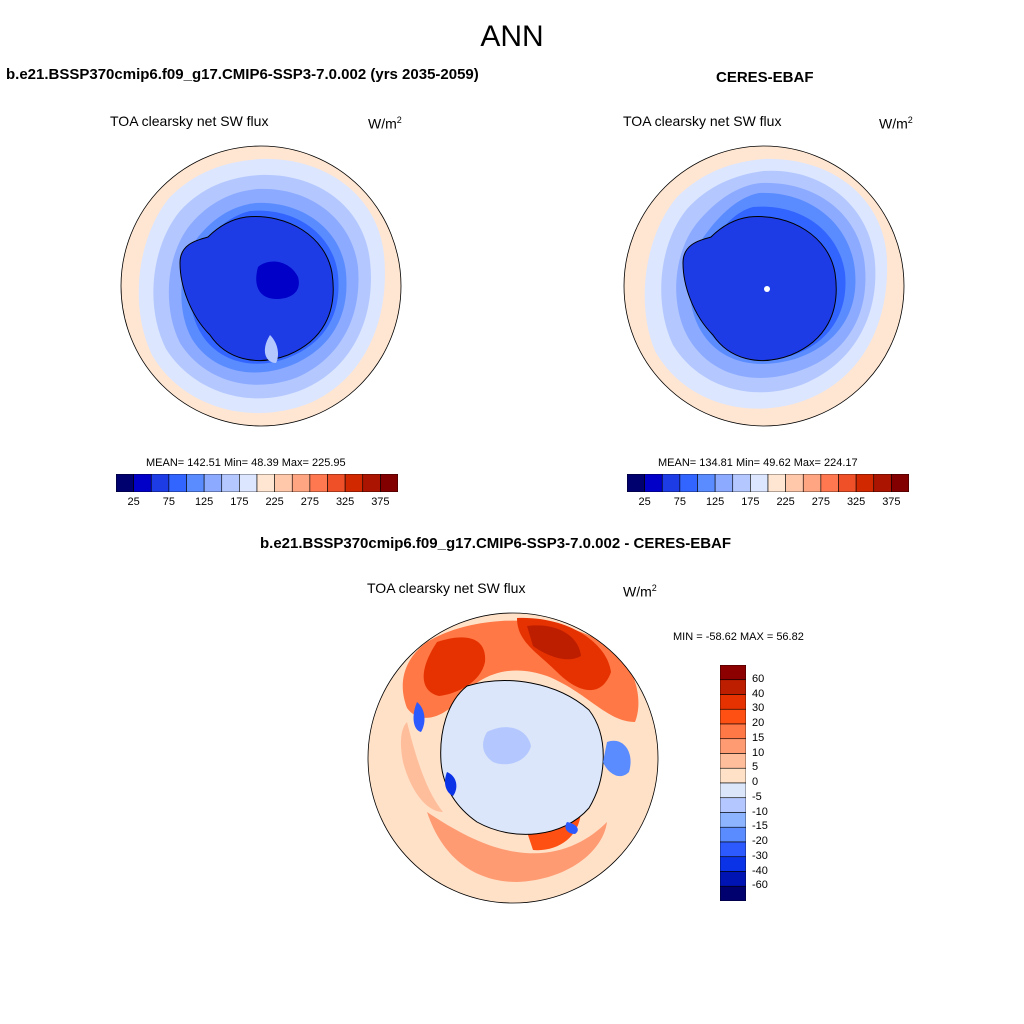  What do you see at coordinates (772, 783) in the screenshot?
I see `diff-colorbar-labels: 60 40 30 20 15 10 5 0 -5 -10 -15 -20 -30 -40 -60` at bounding box center [772, 783].